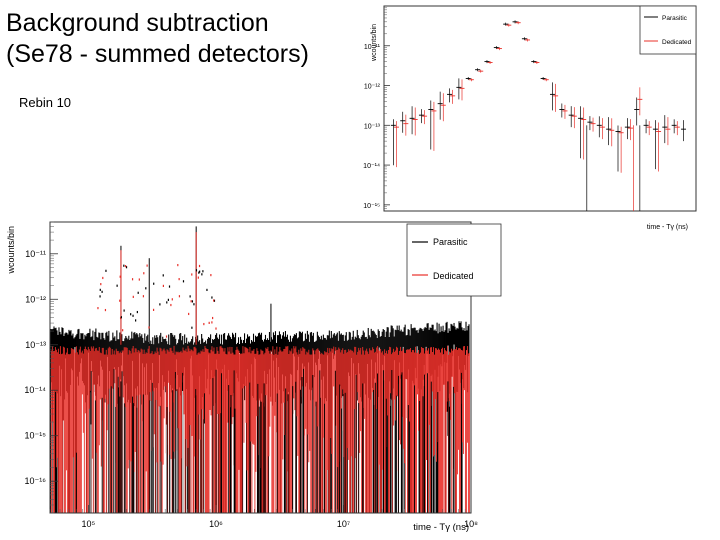 The image size is (720, 540). Describe the element at coordinates (157, 54) in the screenshot. I see `slide-title-line2: (Se78 - summed detectors)` at that location.